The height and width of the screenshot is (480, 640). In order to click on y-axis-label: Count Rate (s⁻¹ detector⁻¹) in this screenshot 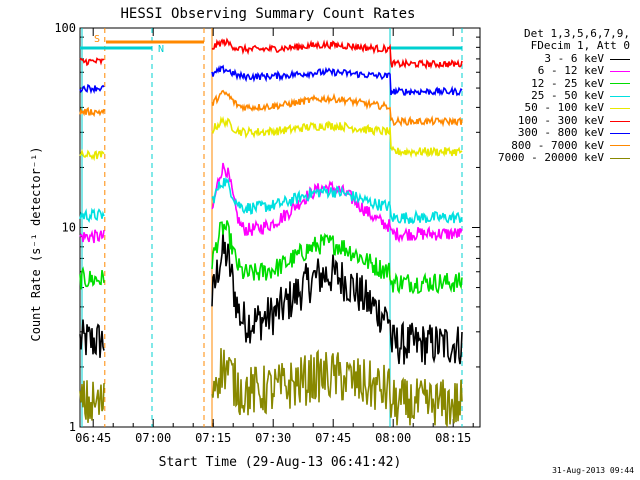, I will do `click(36, 243)`.